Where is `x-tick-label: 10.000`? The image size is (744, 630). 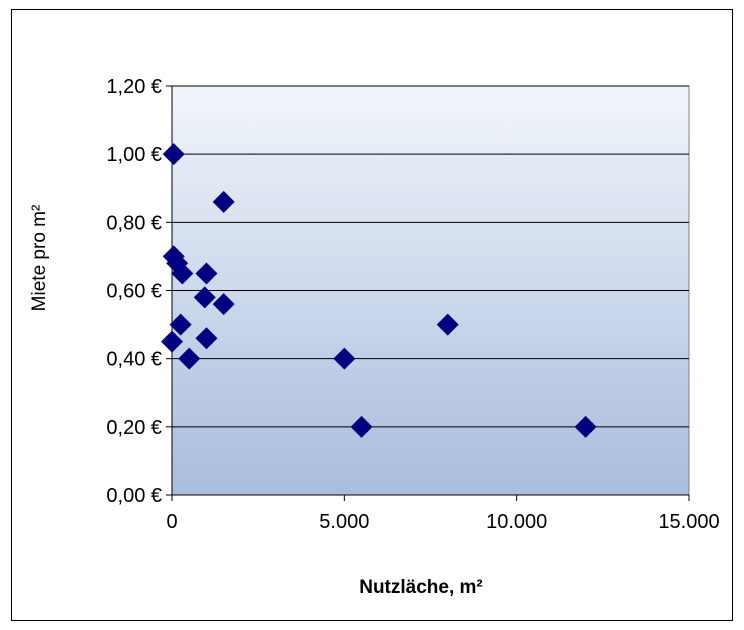 x-tick-label: 10.000 is located at coordinates (516, 522).